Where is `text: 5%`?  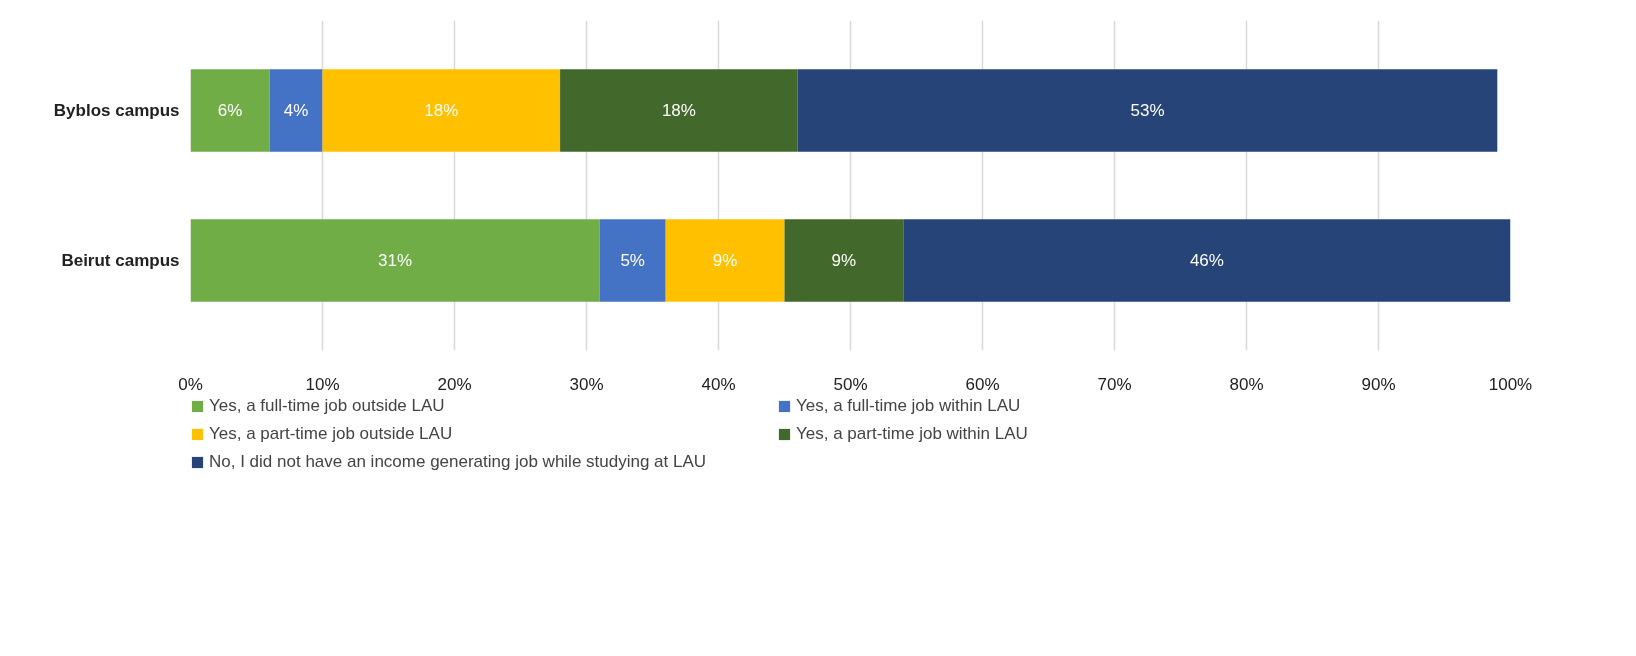 text: 5% is located at coordinates (632, 260).